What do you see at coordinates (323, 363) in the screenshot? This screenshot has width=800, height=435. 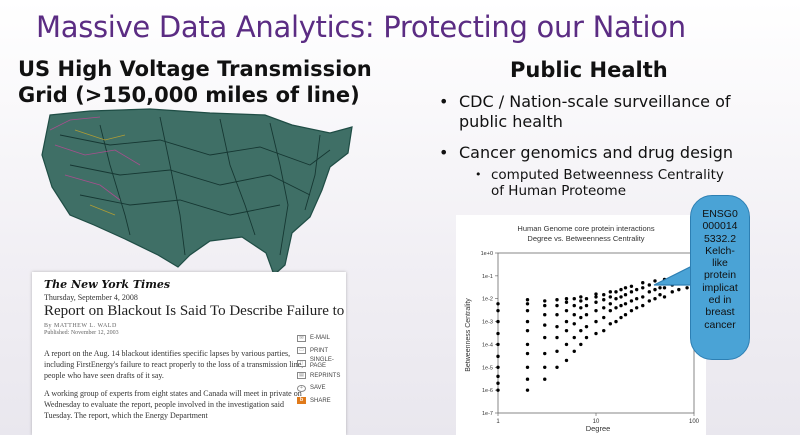 I see `single-page-tool: ▯ SINGLE-PAGE` at bounding box center [323, 363].